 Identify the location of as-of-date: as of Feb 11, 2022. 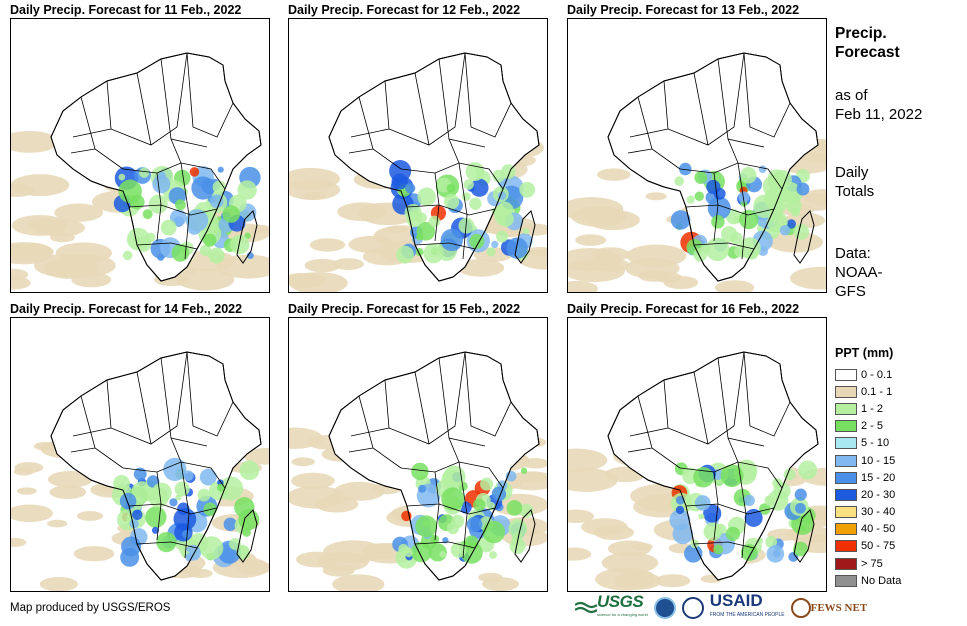
(878, 105).